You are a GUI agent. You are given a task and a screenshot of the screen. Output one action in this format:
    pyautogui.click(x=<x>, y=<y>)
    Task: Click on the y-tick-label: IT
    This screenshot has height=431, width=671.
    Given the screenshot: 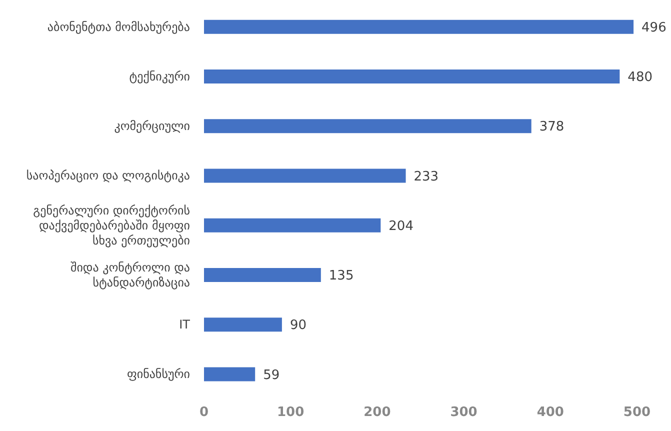 What is the action you would take?
    pyautogui.click(x=185, y=325)
    